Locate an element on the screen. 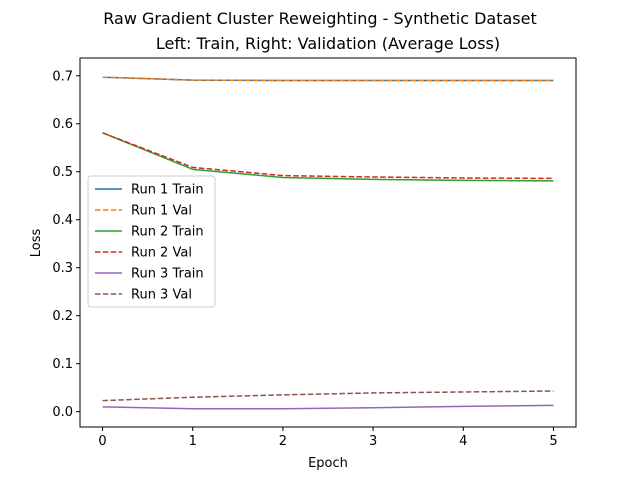 The height and width of the screenshot is (480, 640). y-tick-label: 0.2 is located at coordinates (62, 316).